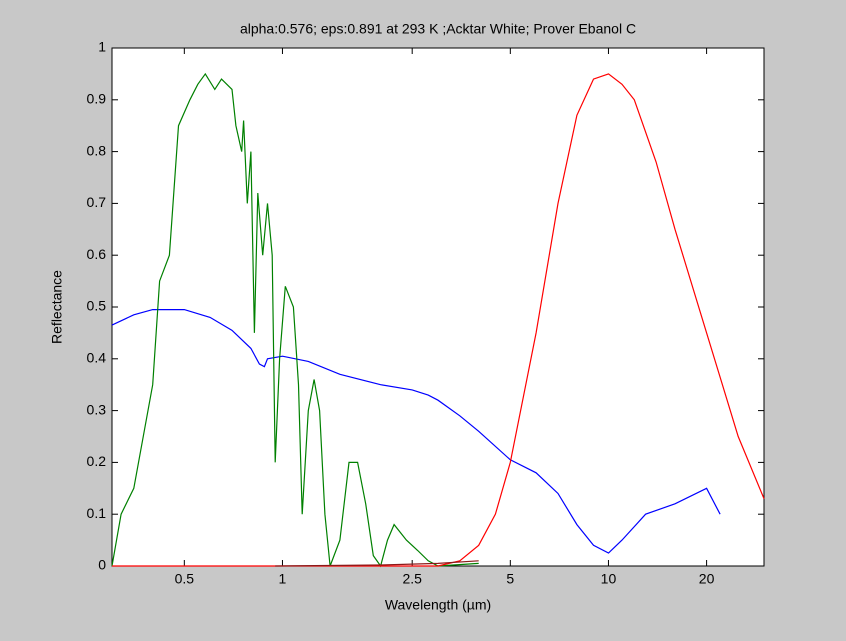 The image size is (846, 641). I want to click on x-tick-label: 20, so click(707, 579).